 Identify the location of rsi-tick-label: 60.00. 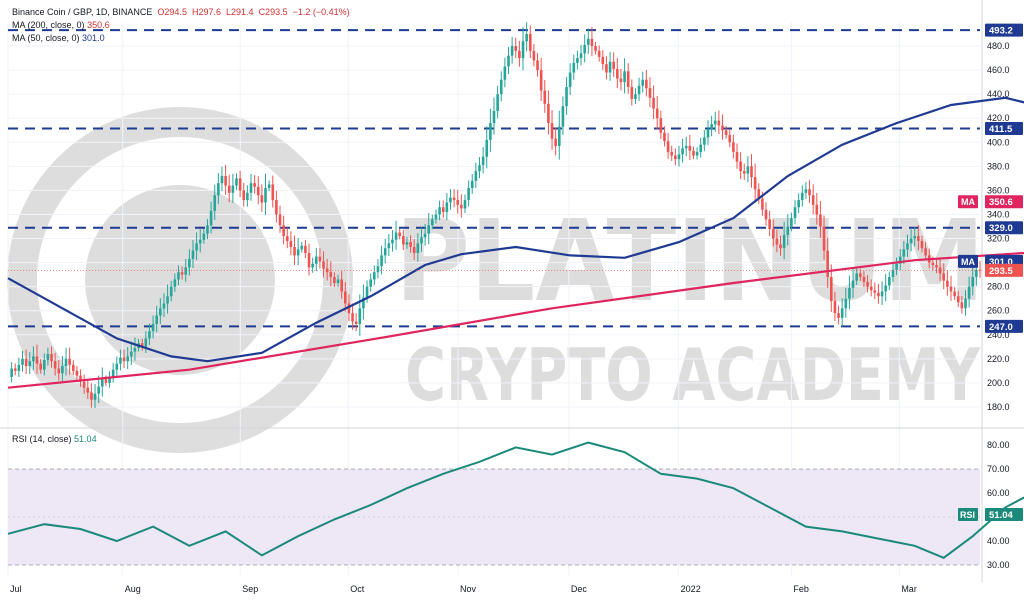
(998, 493).